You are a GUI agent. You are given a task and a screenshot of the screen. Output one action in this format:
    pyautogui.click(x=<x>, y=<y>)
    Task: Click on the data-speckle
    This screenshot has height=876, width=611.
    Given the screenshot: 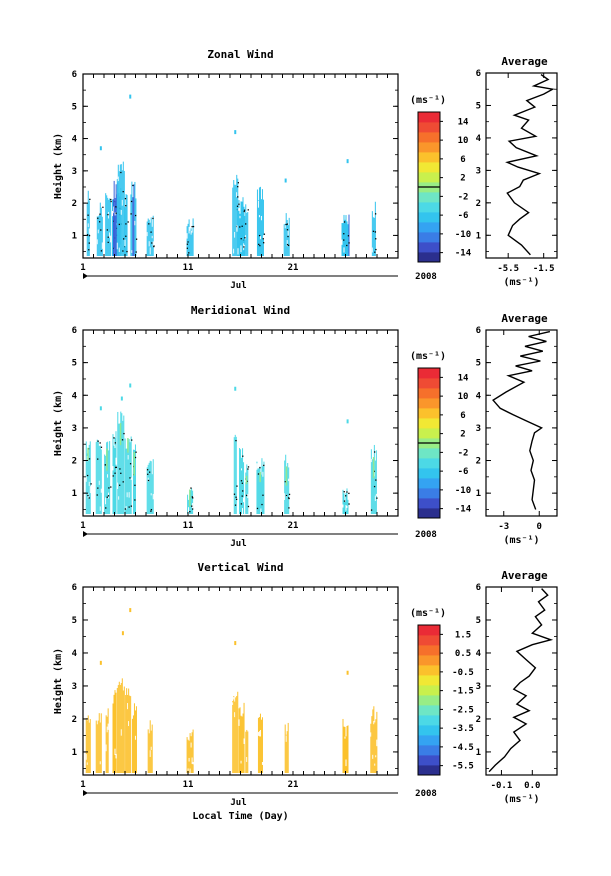 What is the action you would take?
    pyautogui.click(x=347, y=421)
    